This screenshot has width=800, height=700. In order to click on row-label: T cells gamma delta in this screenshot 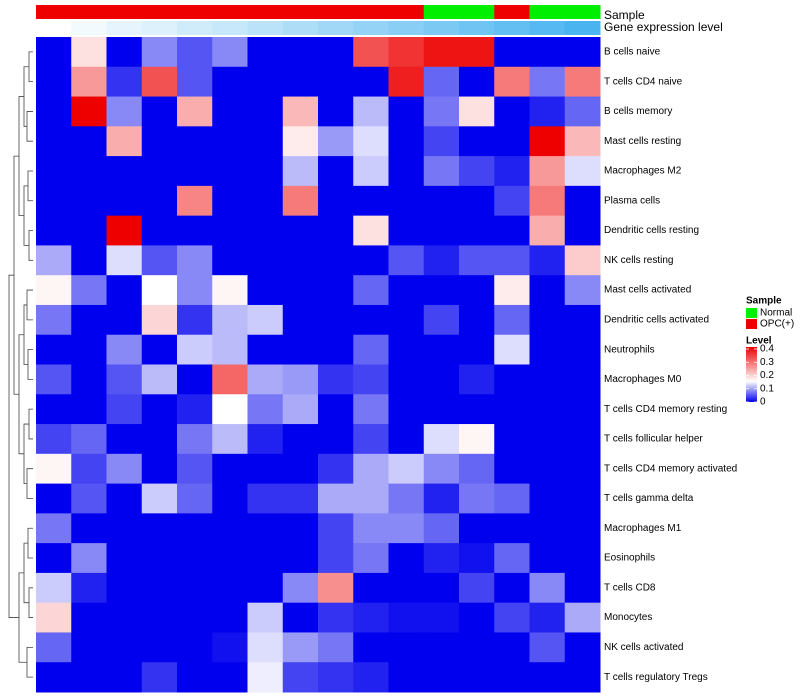, I will do `click(649, 498)`.